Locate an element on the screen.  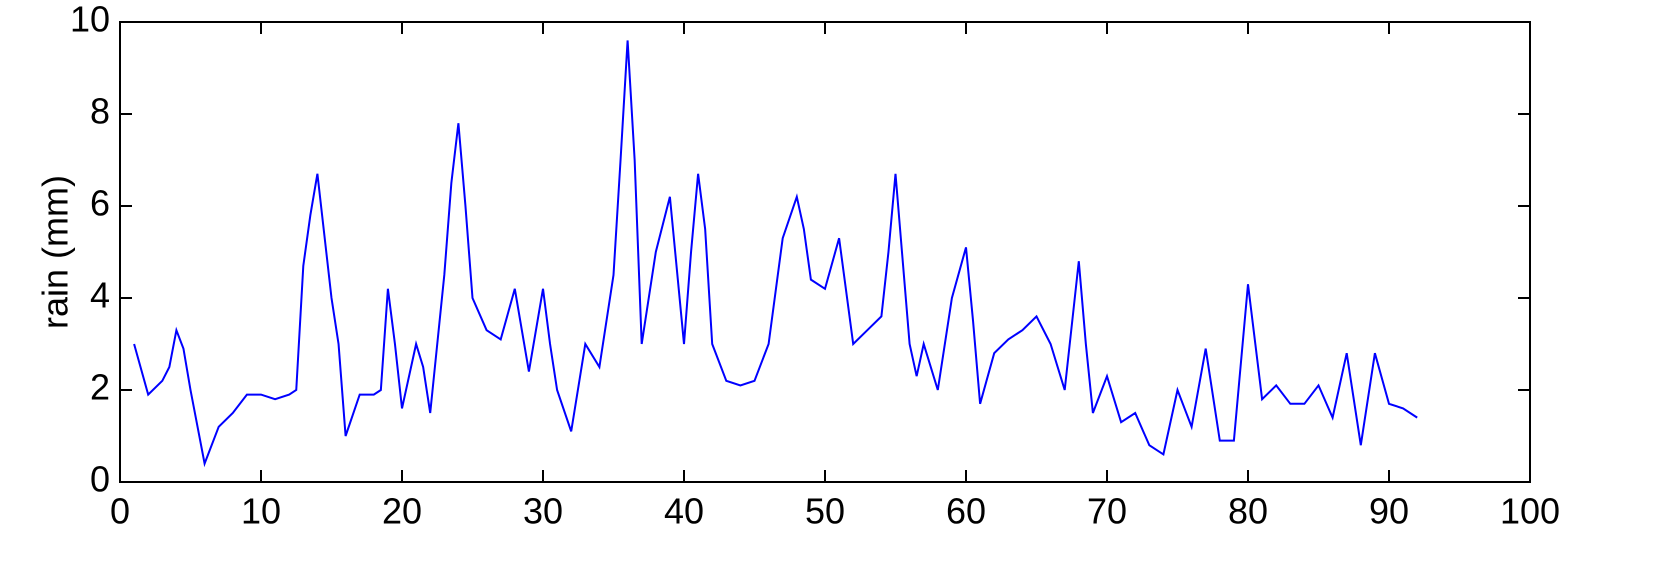
y-tick-label: 10 is located at coordinates (90, 20).